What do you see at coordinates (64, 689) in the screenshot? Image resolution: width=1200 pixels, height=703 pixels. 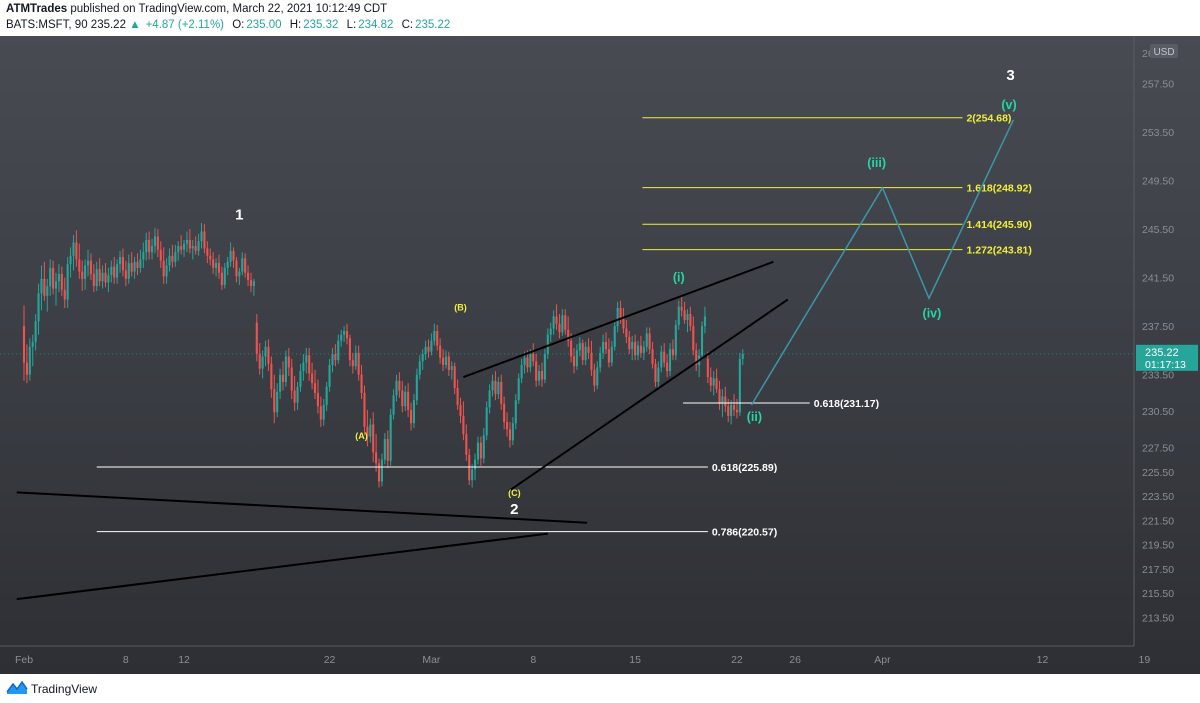 I see `tradingview-brand: TradingView` at bounding box center [64, 689].